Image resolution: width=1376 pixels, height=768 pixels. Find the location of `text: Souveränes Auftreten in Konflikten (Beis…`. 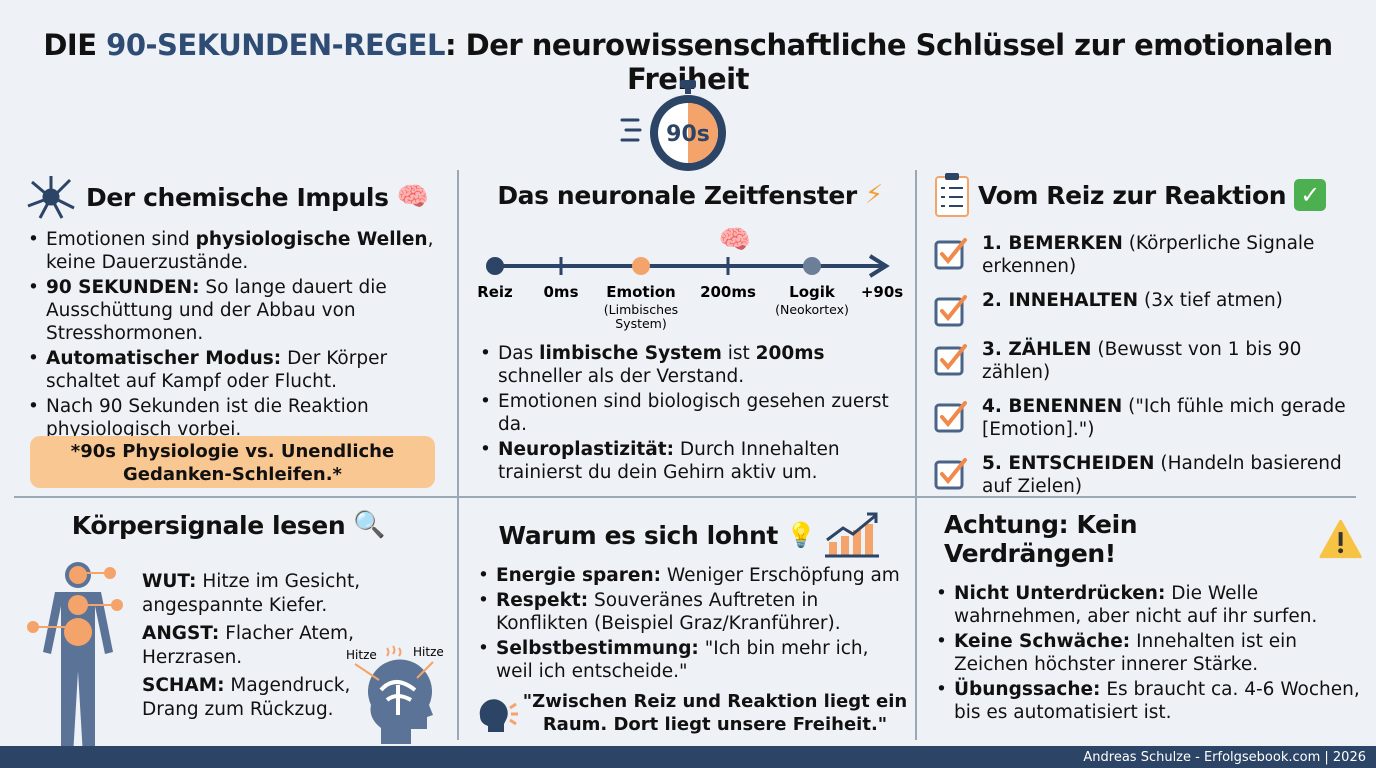

text: Souveränes Auftreten in Konflikten (Beis… is located at coordinates (668, 612).